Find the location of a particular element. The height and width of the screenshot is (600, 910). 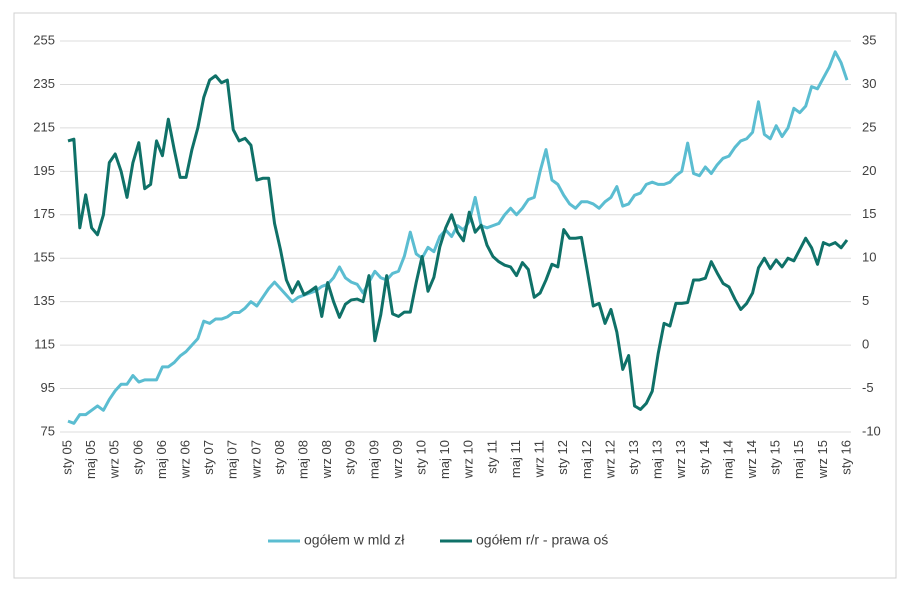

y-tick-label: 75 is located at coordinates (48, 430).